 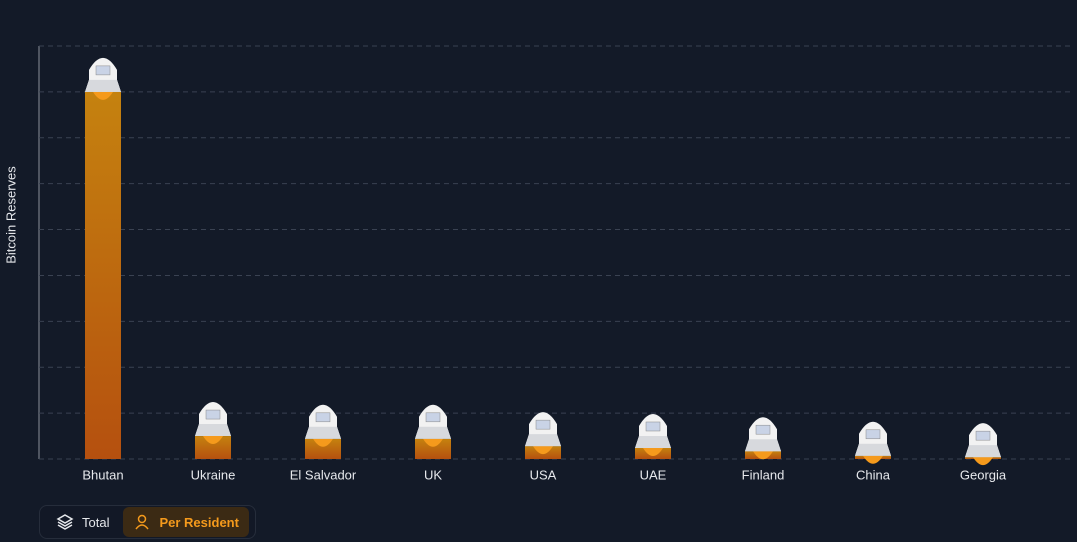 What do you see at coordinates (763, 474) in the screenshot?
I see `x-tick-label: Finland` at bounding box center [763, 474].